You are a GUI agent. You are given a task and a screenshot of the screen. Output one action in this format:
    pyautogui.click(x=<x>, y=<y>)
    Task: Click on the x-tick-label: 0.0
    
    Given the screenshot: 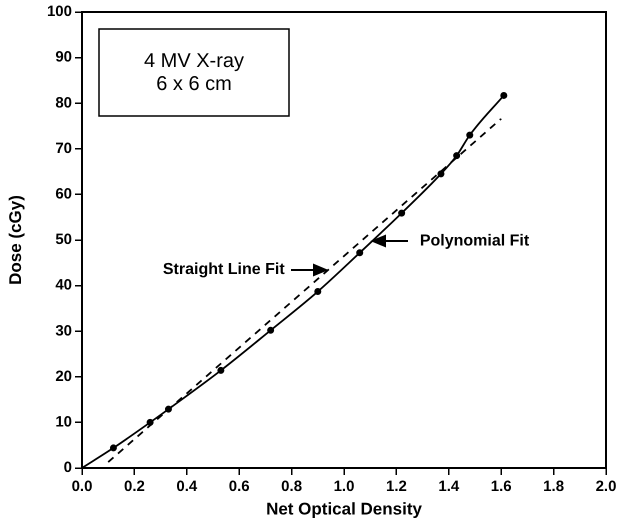 What is the action you would take?
    pyautogui.click(x=82, y=487)
    